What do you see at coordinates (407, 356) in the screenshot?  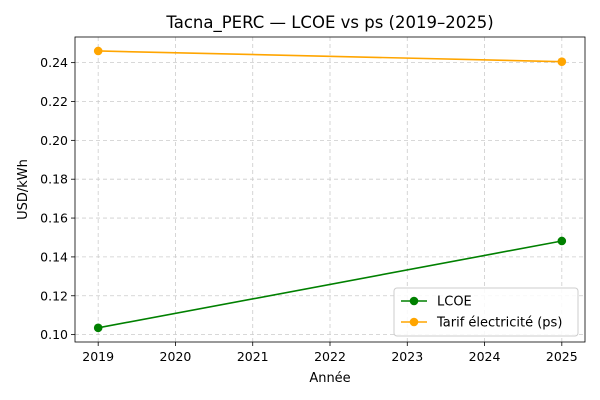 I see `x-tick-label: 2023` at bounding box center [407, 356].